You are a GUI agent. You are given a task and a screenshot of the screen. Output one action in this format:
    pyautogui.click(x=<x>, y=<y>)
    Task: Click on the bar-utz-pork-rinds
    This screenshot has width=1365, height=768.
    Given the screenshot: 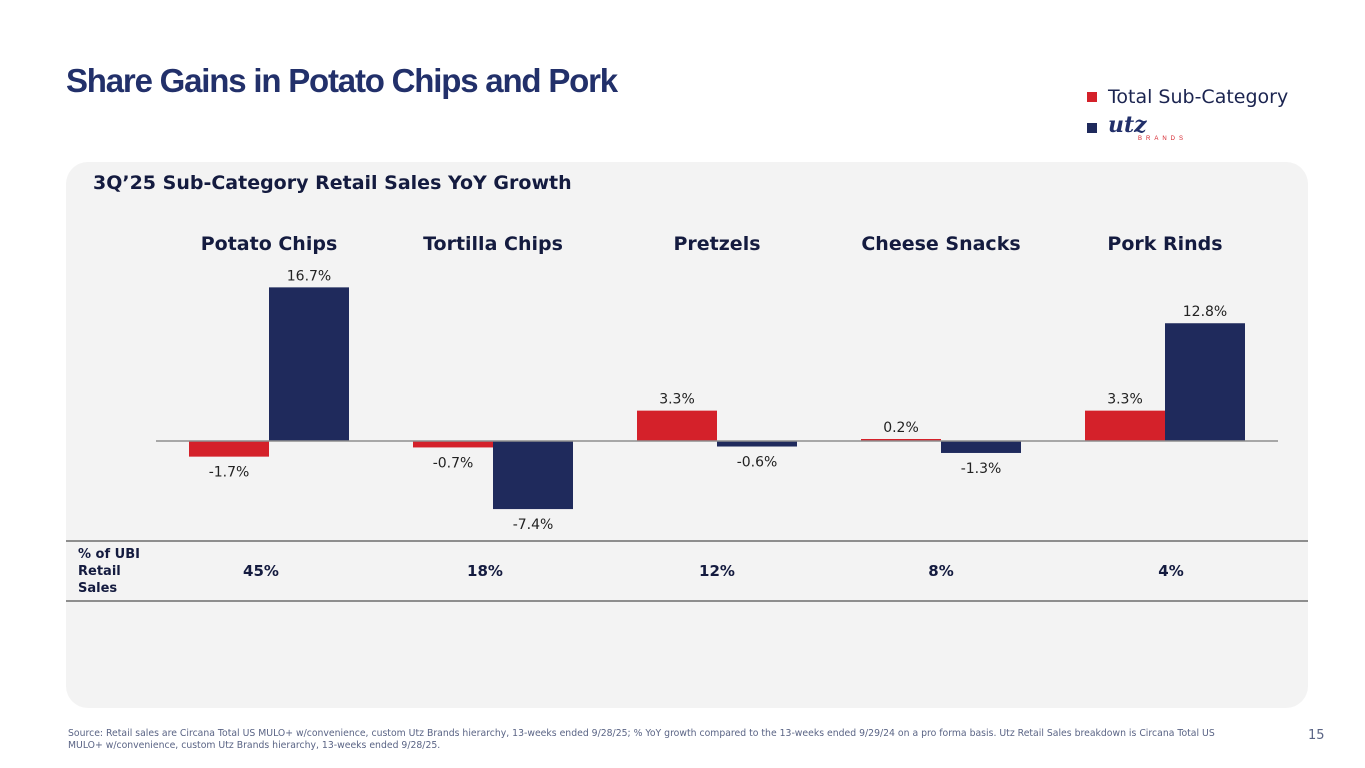 What is the action you would take?
    pyautogui.click(x=1205, y=382)
    